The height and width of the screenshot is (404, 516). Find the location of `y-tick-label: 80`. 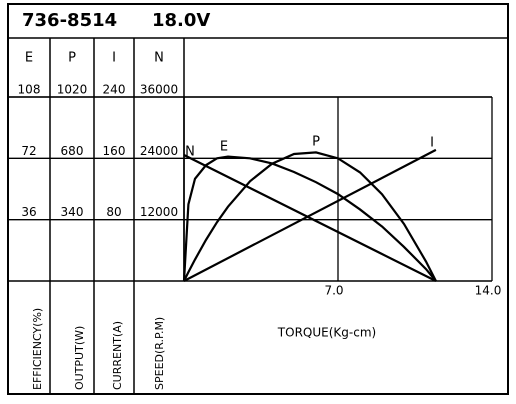

y-tick-label: 80 is located at coordinates (113, 212).